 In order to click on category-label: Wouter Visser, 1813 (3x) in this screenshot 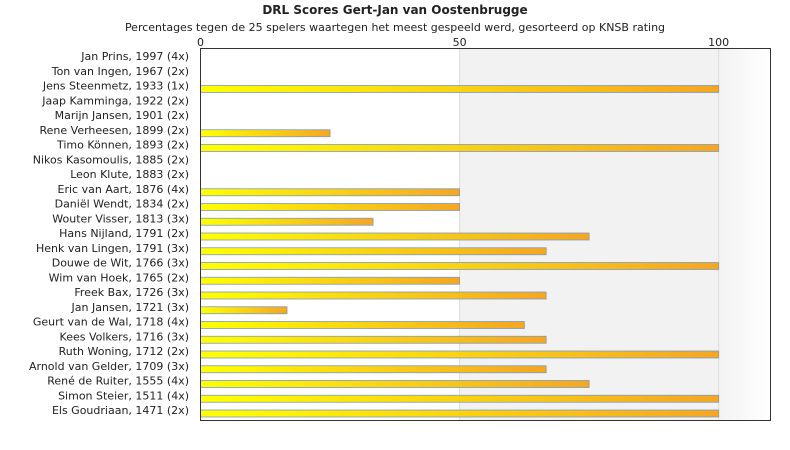, I will do `click(120, 218)`.